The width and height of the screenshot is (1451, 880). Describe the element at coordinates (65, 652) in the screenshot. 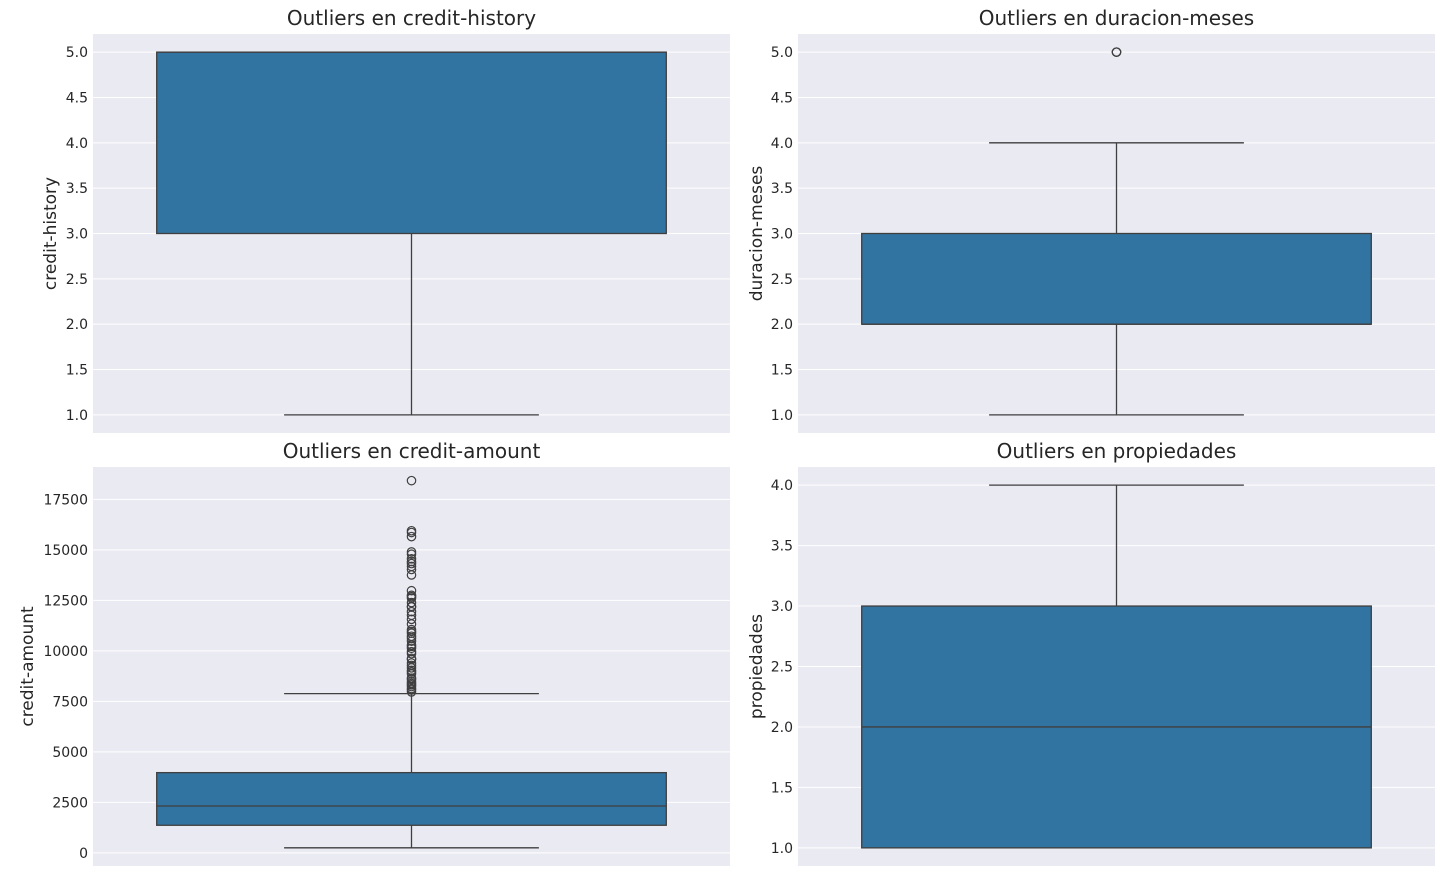

I see `y-tick-label: 10000` at that location.